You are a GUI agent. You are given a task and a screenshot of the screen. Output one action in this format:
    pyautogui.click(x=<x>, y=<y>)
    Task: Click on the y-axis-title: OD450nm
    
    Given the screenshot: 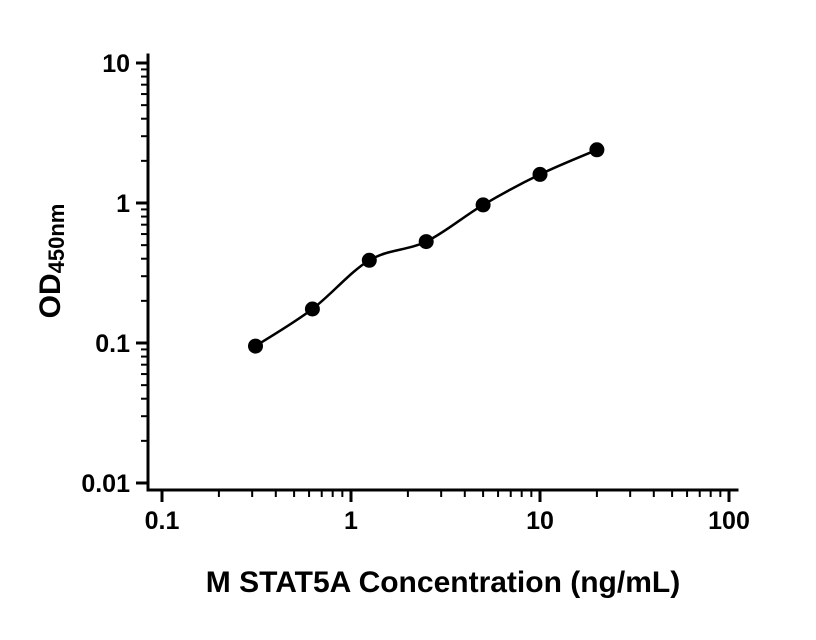 What is the action you would take?
    pyautogui.click(x=52, y=261)
    